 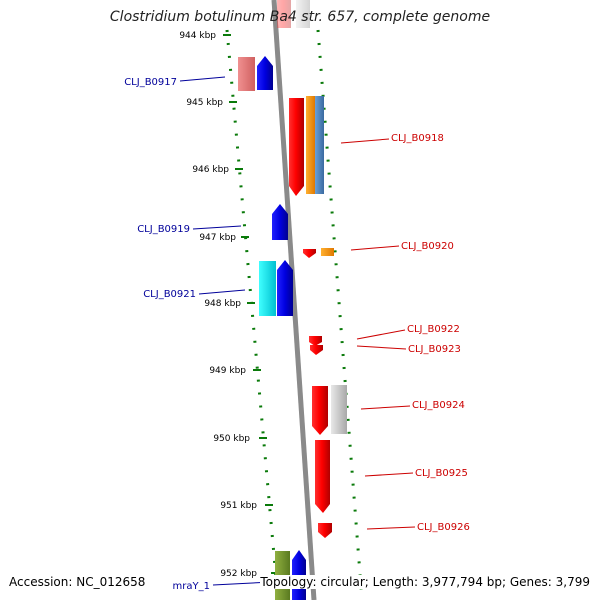 What do you see at coordinates (227, 371) in the screenshot?
I see `scale-tick-label: 949 kbp` at bounding box center [227, 371].